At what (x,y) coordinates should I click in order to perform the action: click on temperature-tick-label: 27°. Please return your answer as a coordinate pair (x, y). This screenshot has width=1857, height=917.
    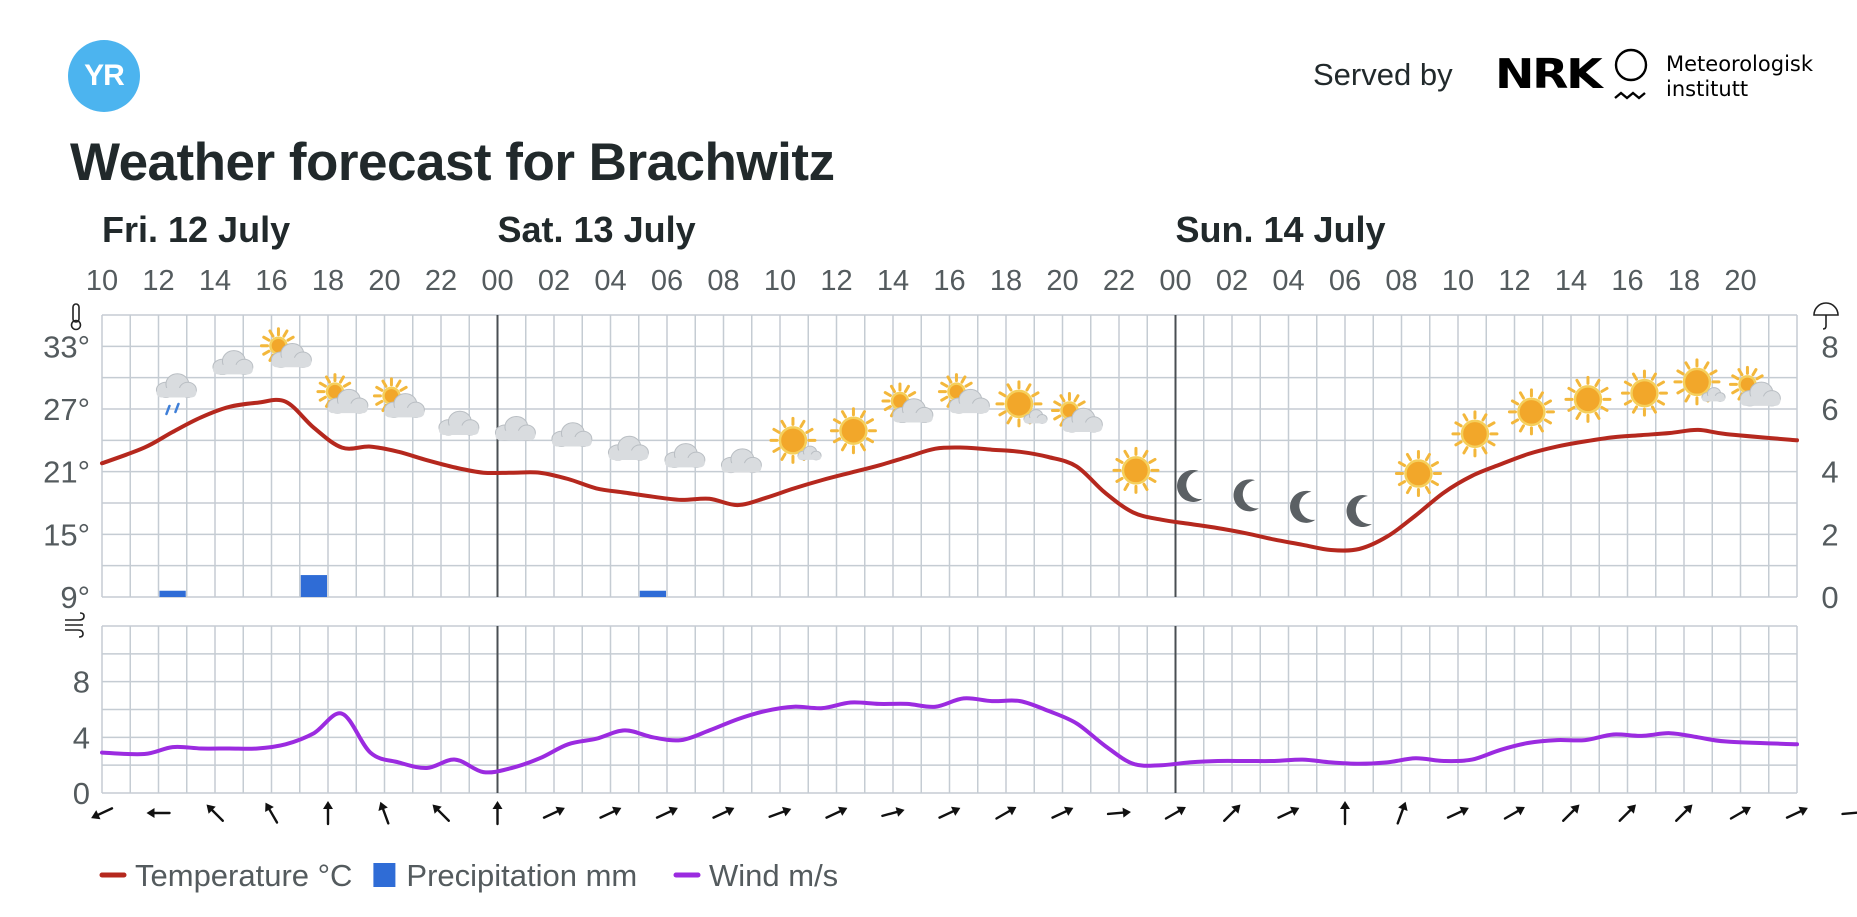
    Looking at the image, I should click on (66, 409).